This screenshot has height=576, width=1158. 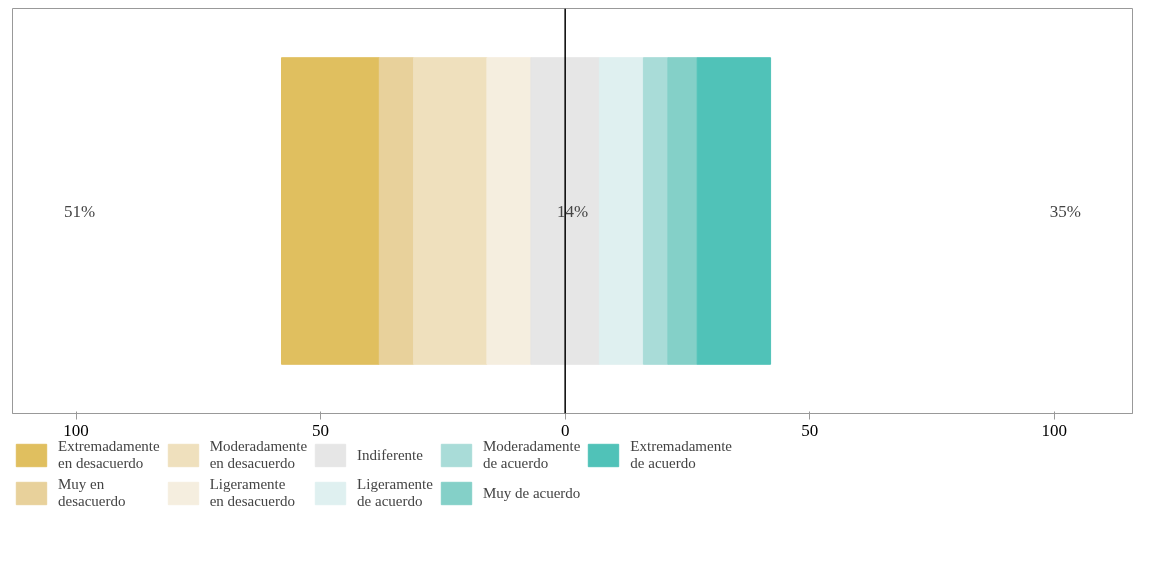 I want to click on legend-label: Extremadamente en desacuerdo, so click(x=109, y=455).